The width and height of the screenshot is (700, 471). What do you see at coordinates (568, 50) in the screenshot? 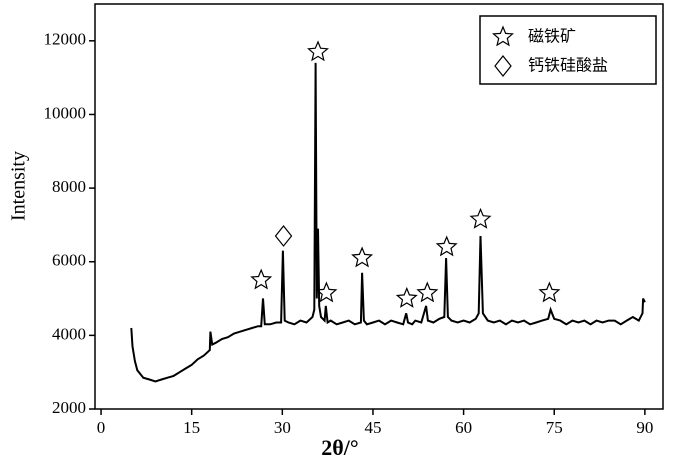
I see `legend-box` at bounding box center [568, 50].